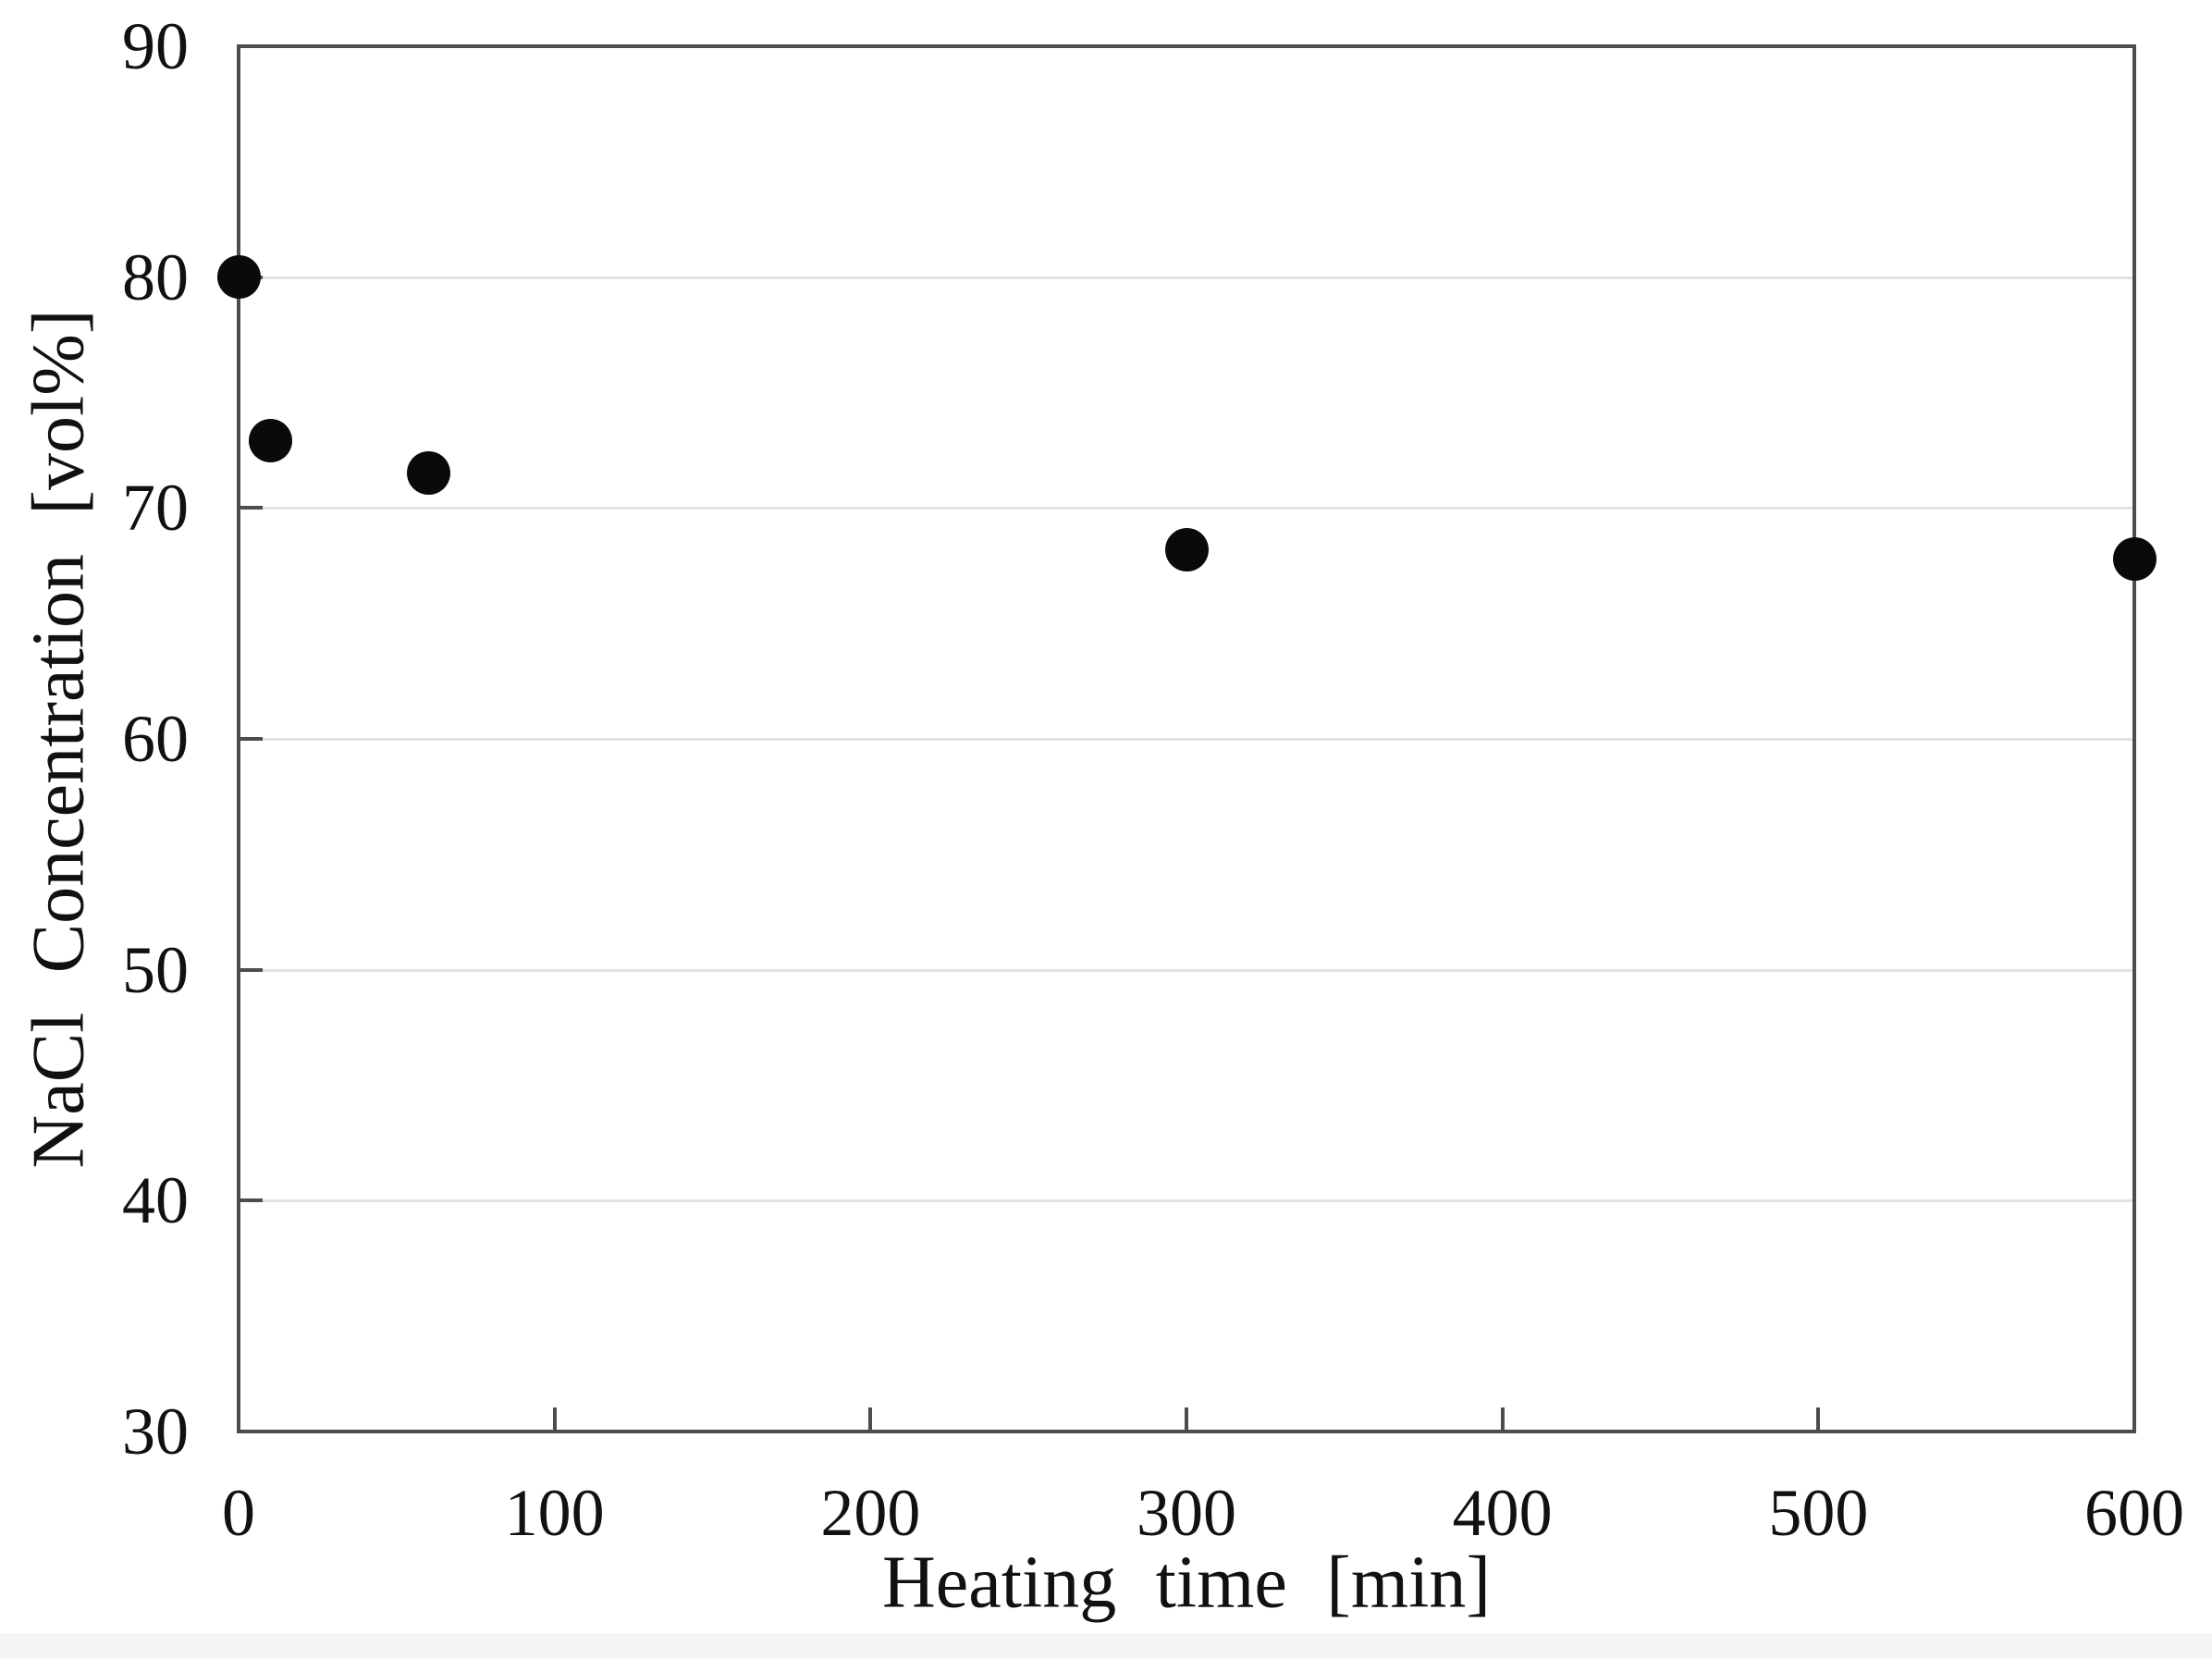 The image size is (2212, 1659). Describe the element at coordinates (1503, 1513) in the screenshot. I see `x-tick-label-400: 400` at that location.